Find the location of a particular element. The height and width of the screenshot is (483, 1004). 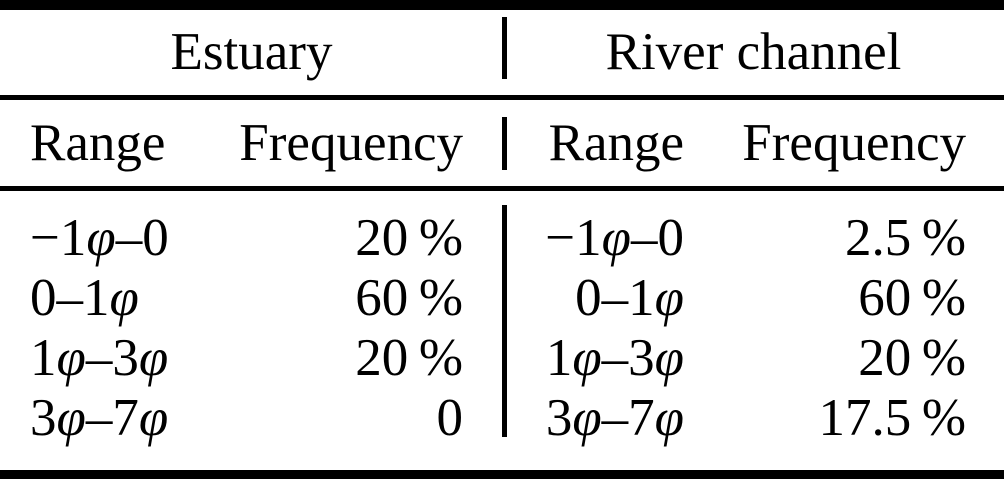

river-range-cell: −1φ–0 is located at coordinates (614, 238).